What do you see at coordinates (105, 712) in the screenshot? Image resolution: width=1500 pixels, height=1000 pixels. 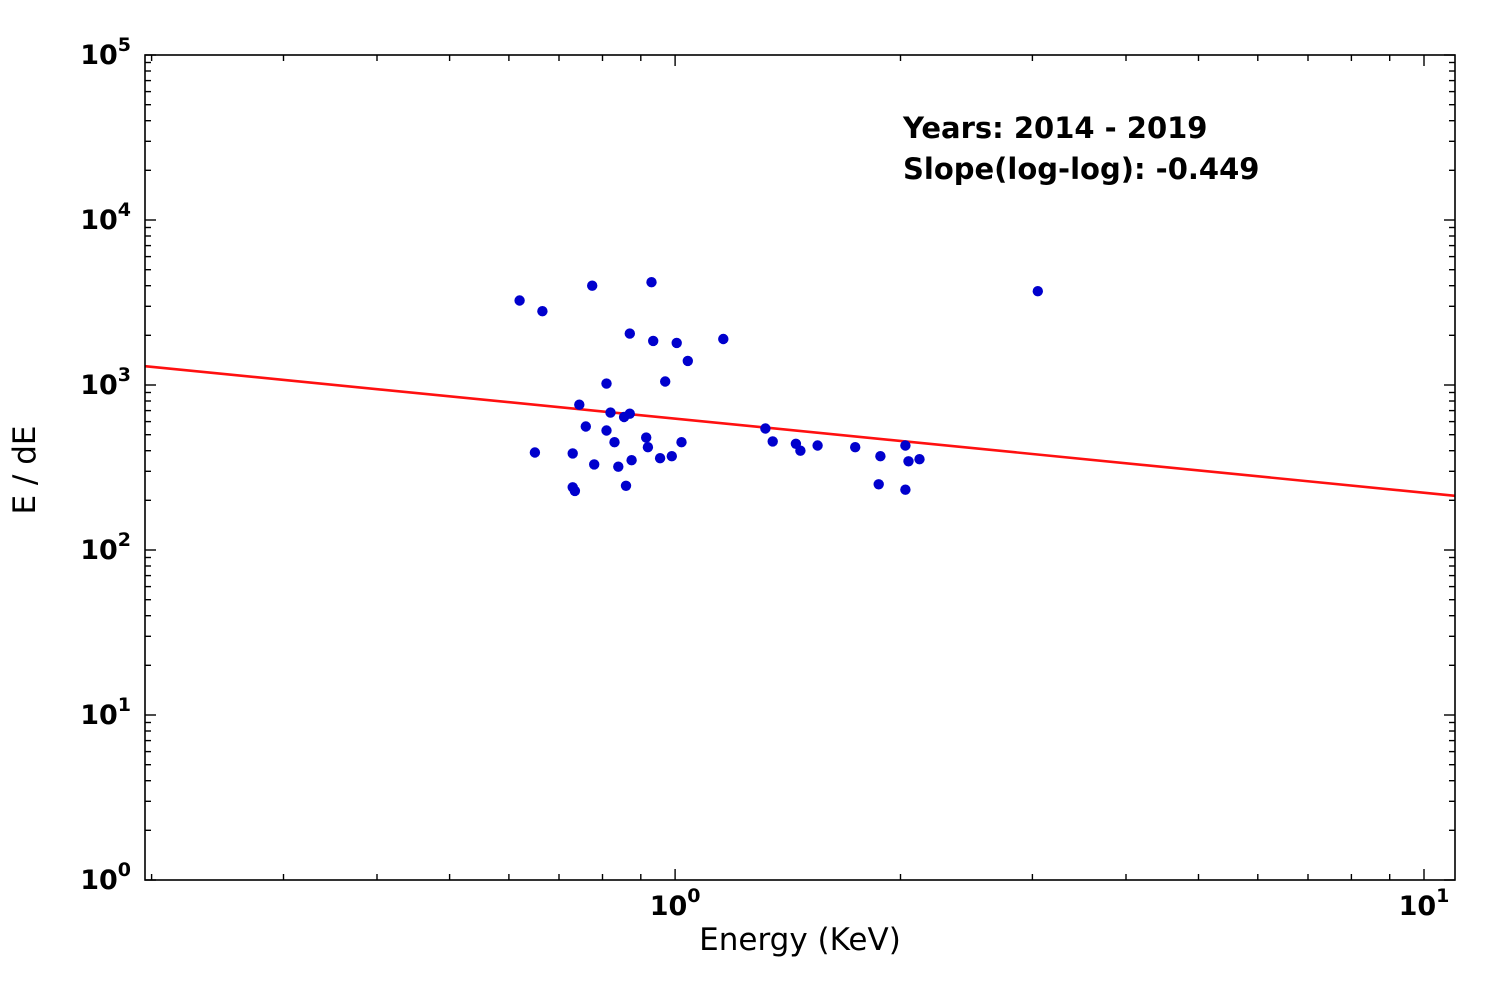 I see `y-tick-label: 101` at bounding box center [105, 712].